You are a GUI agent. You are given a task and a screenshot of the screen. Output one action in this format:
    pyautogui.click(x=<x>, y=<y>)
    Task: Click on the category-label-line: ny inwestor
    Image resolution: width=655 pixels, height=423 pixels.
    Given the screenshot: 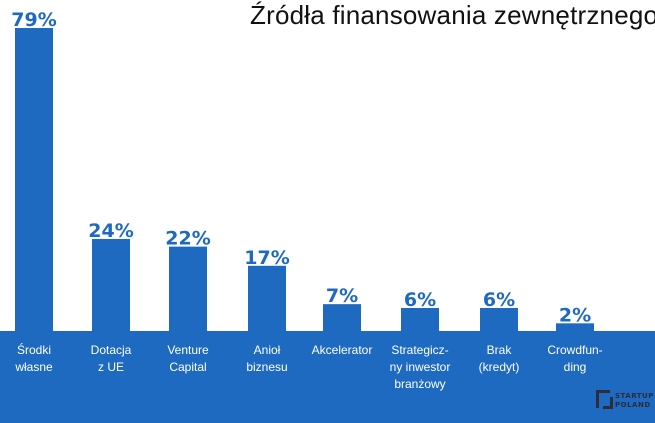 What is the action you would take?
    pyautogui.click(x=420, y=367)
    